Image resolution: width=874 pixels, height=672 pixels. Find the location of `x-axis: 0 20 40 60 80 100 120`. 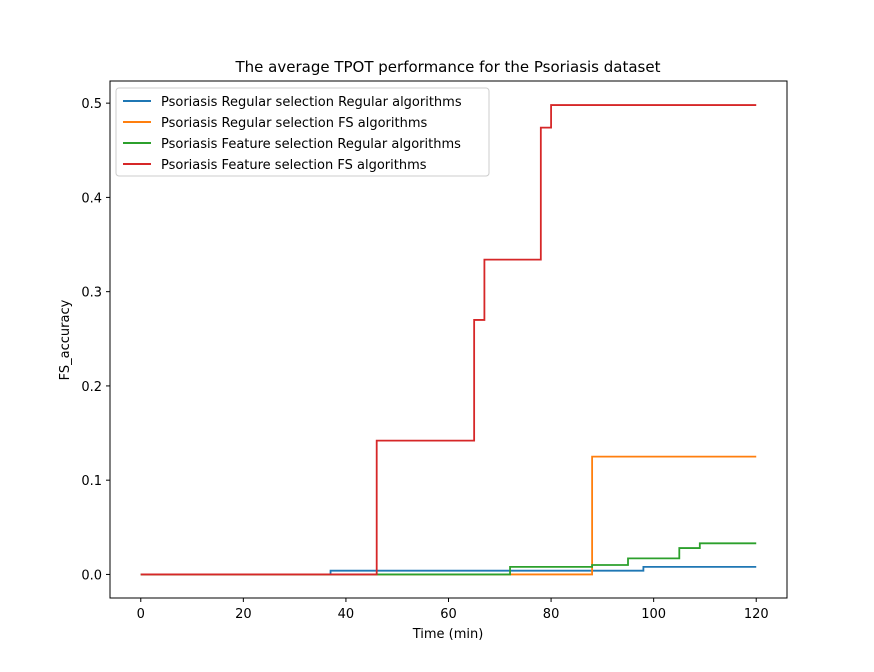

x-axis: 0 20 40 60 80 100 120 is located at coordinates (453, 610).